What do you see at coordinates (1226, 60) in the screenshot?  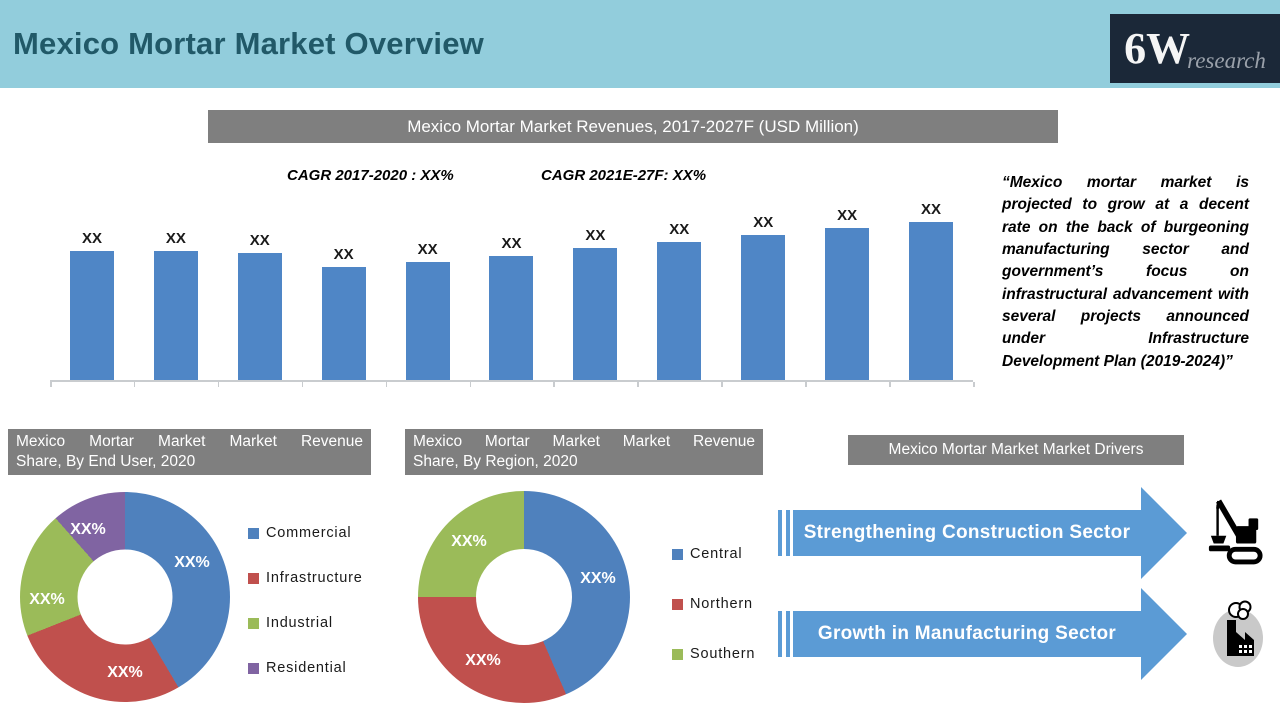 I see `logo-research-text: research` at bounding box center [1226, 60].